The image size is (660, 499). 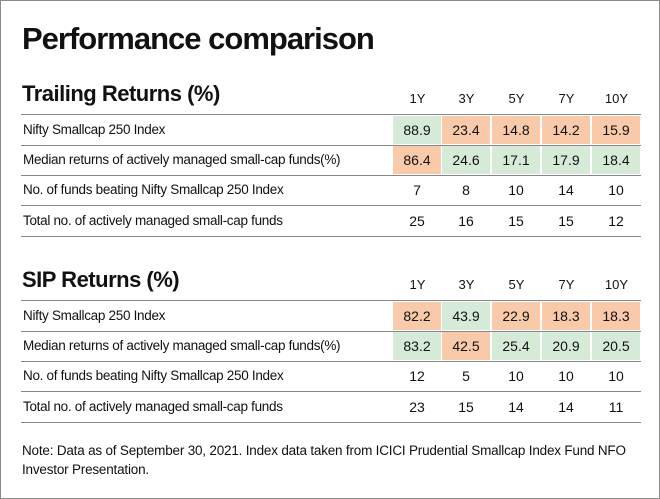 I want to click on value-cell: 86.4, so click(x=417, y=159).